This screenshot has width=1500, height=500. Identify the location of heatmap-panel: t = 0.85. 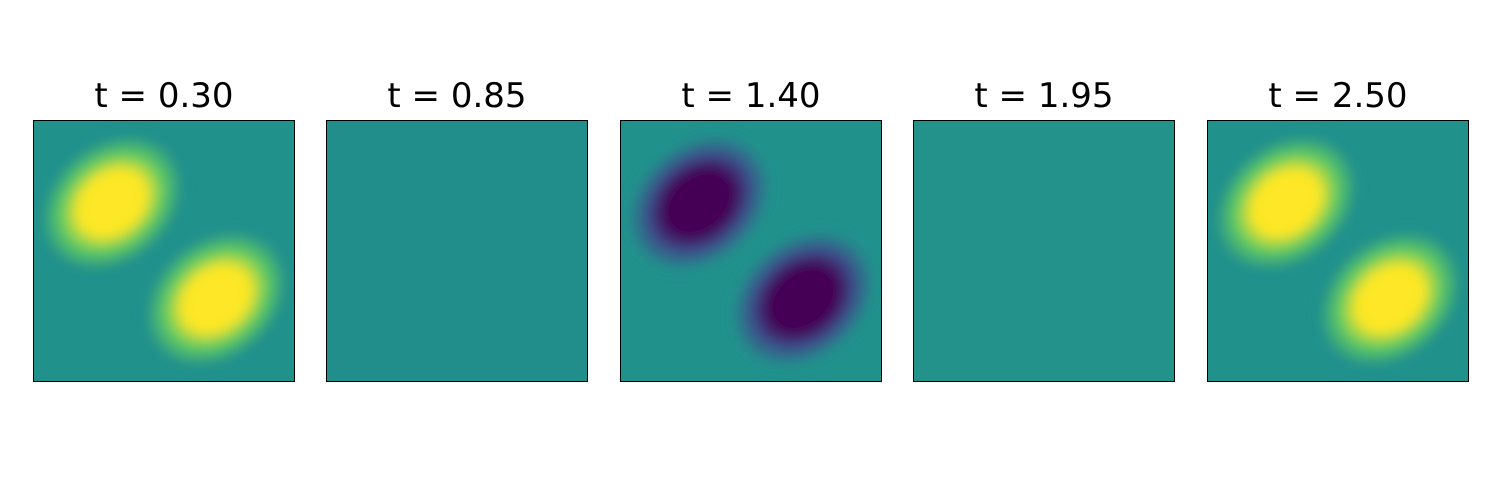
(457, 228).